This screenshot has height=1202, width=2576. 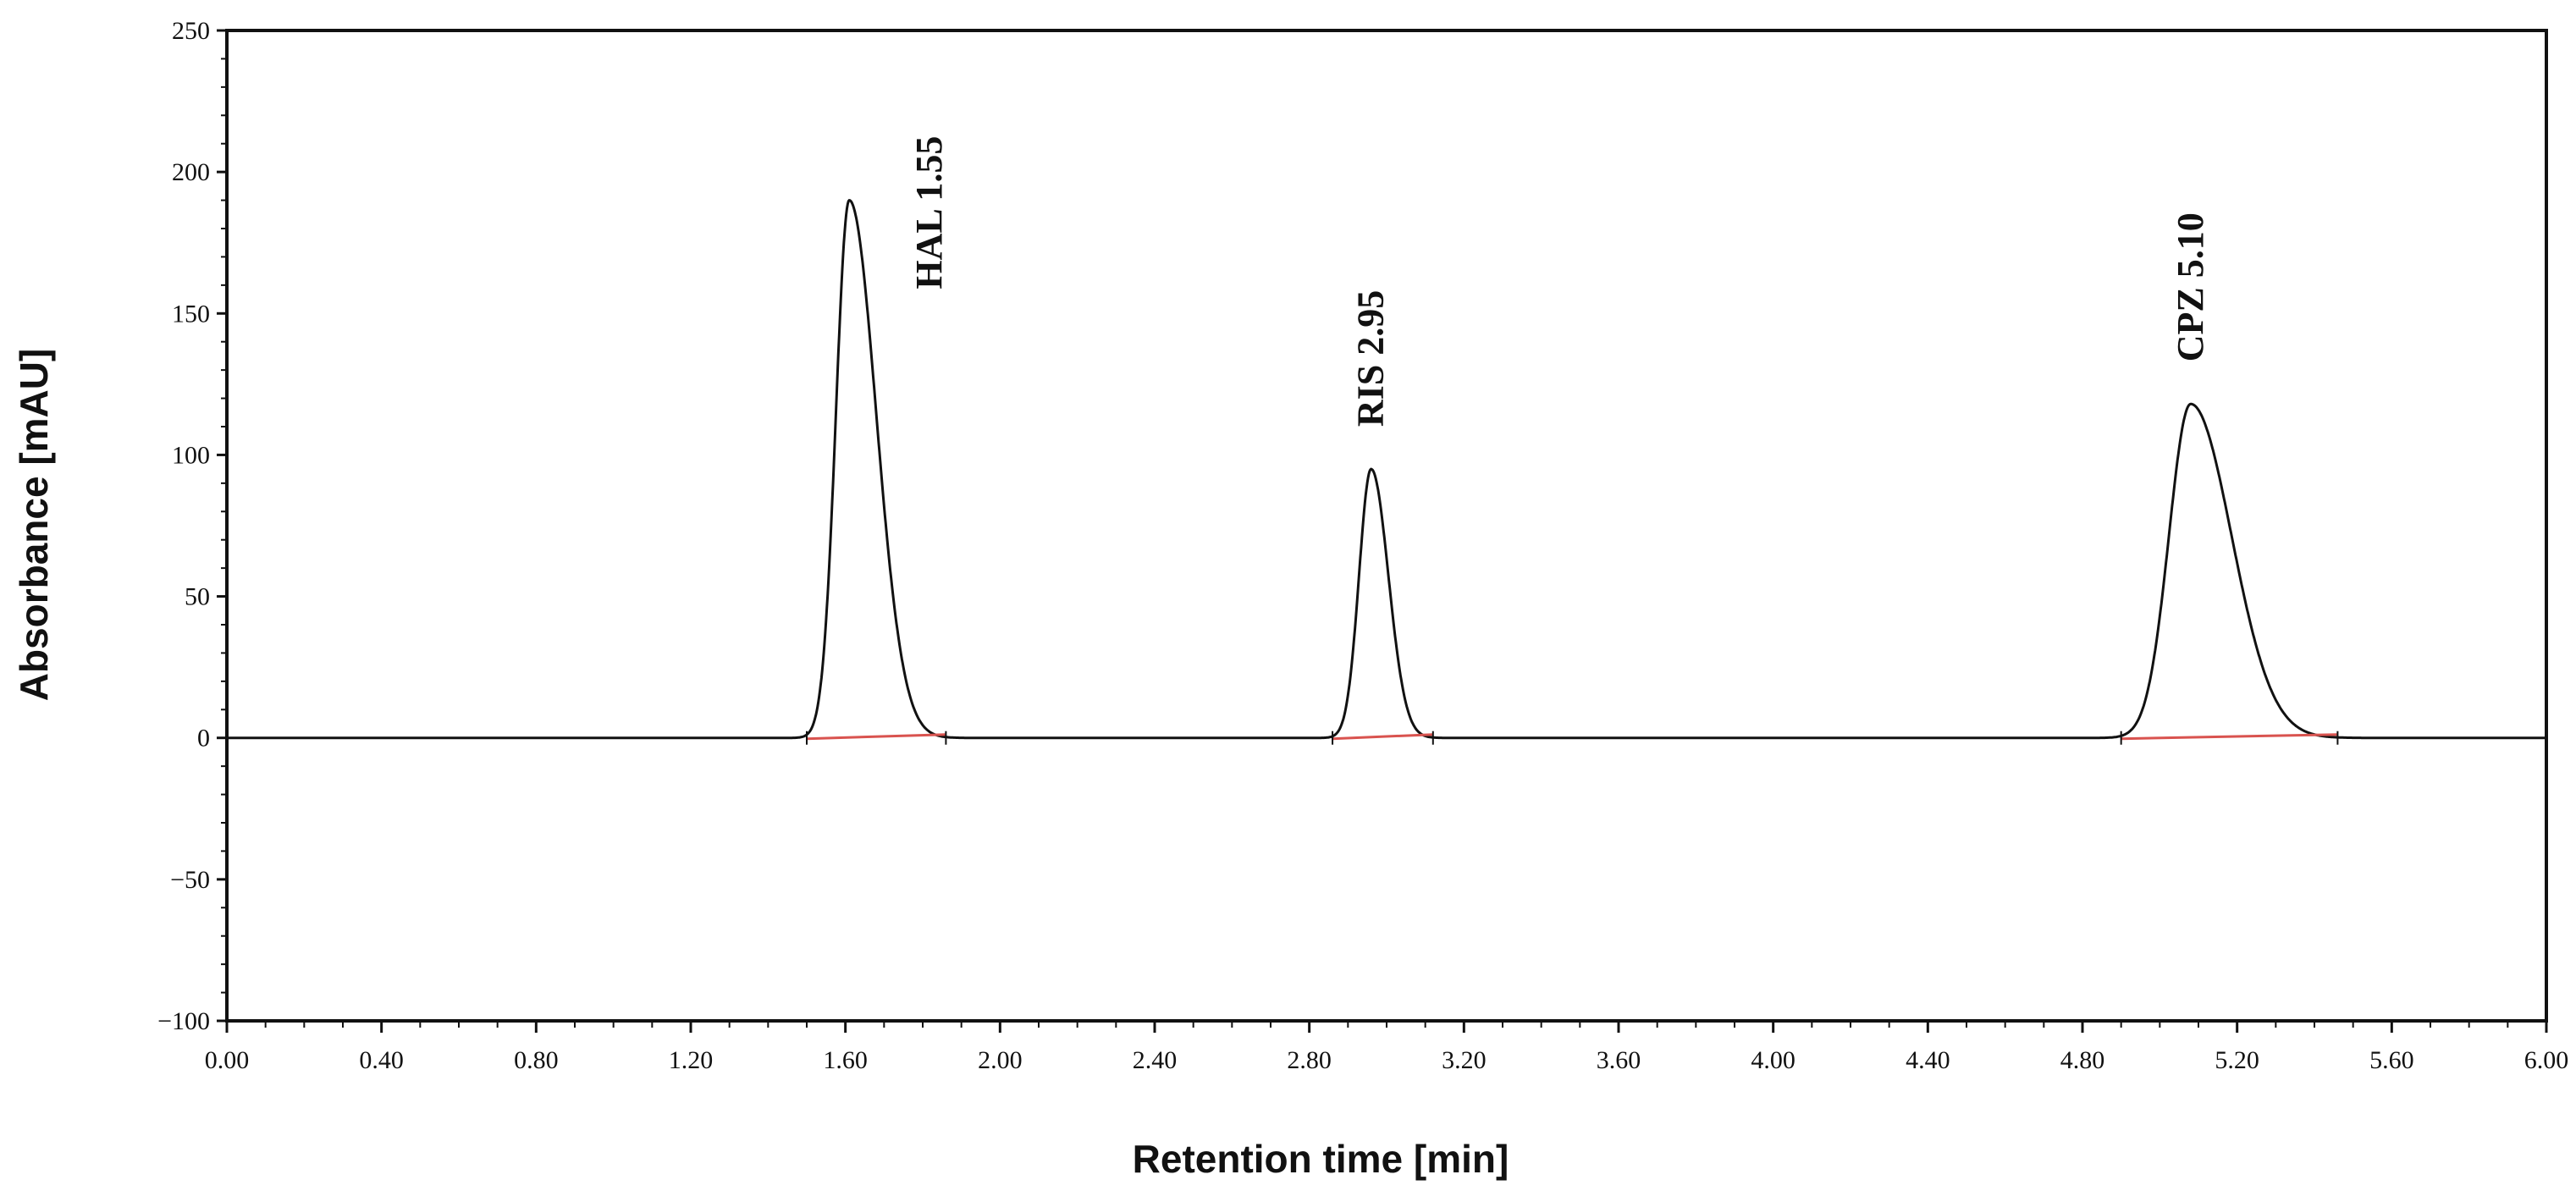 What do you see at coordinates (1773, 1060) in the screenshot?
I see `x-tick-label: 4.00` at bounding box center [1773, 1060].